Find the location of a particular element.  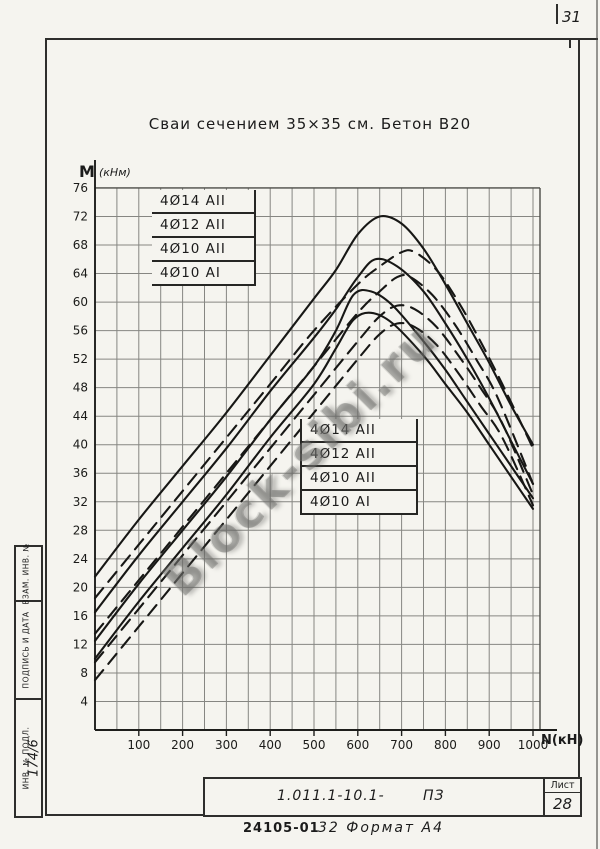

title-block-main-cell: 1.011.1-10.1- ПЗ is located at coordinates (374, 797).